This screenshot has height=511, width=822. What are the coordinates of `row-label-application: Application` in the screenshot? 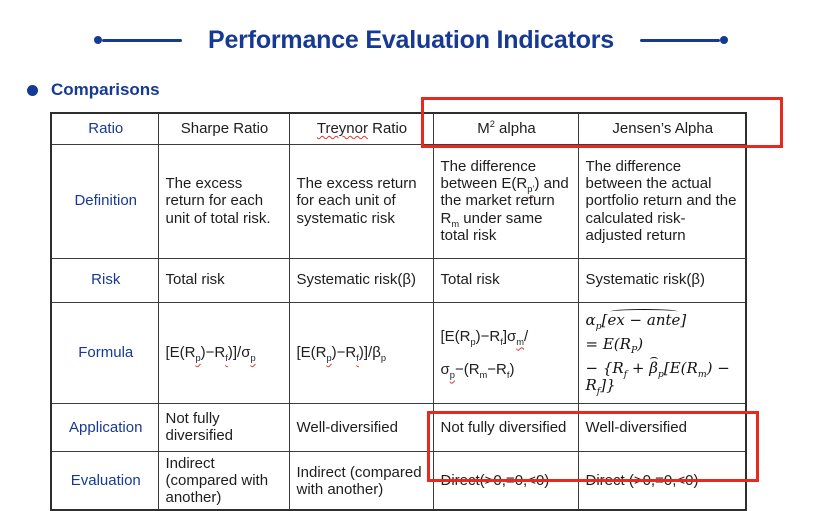 It's located at (104, 427).